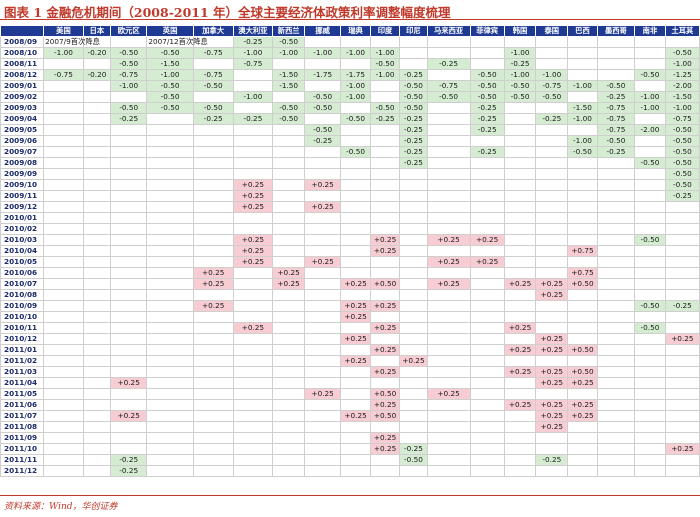  What do you see at coordinates (350, 185) in the screenshot?
I see `table-row: 2009/10 +0.25 +0.25 -0.50` at bounding box center [350, 185].